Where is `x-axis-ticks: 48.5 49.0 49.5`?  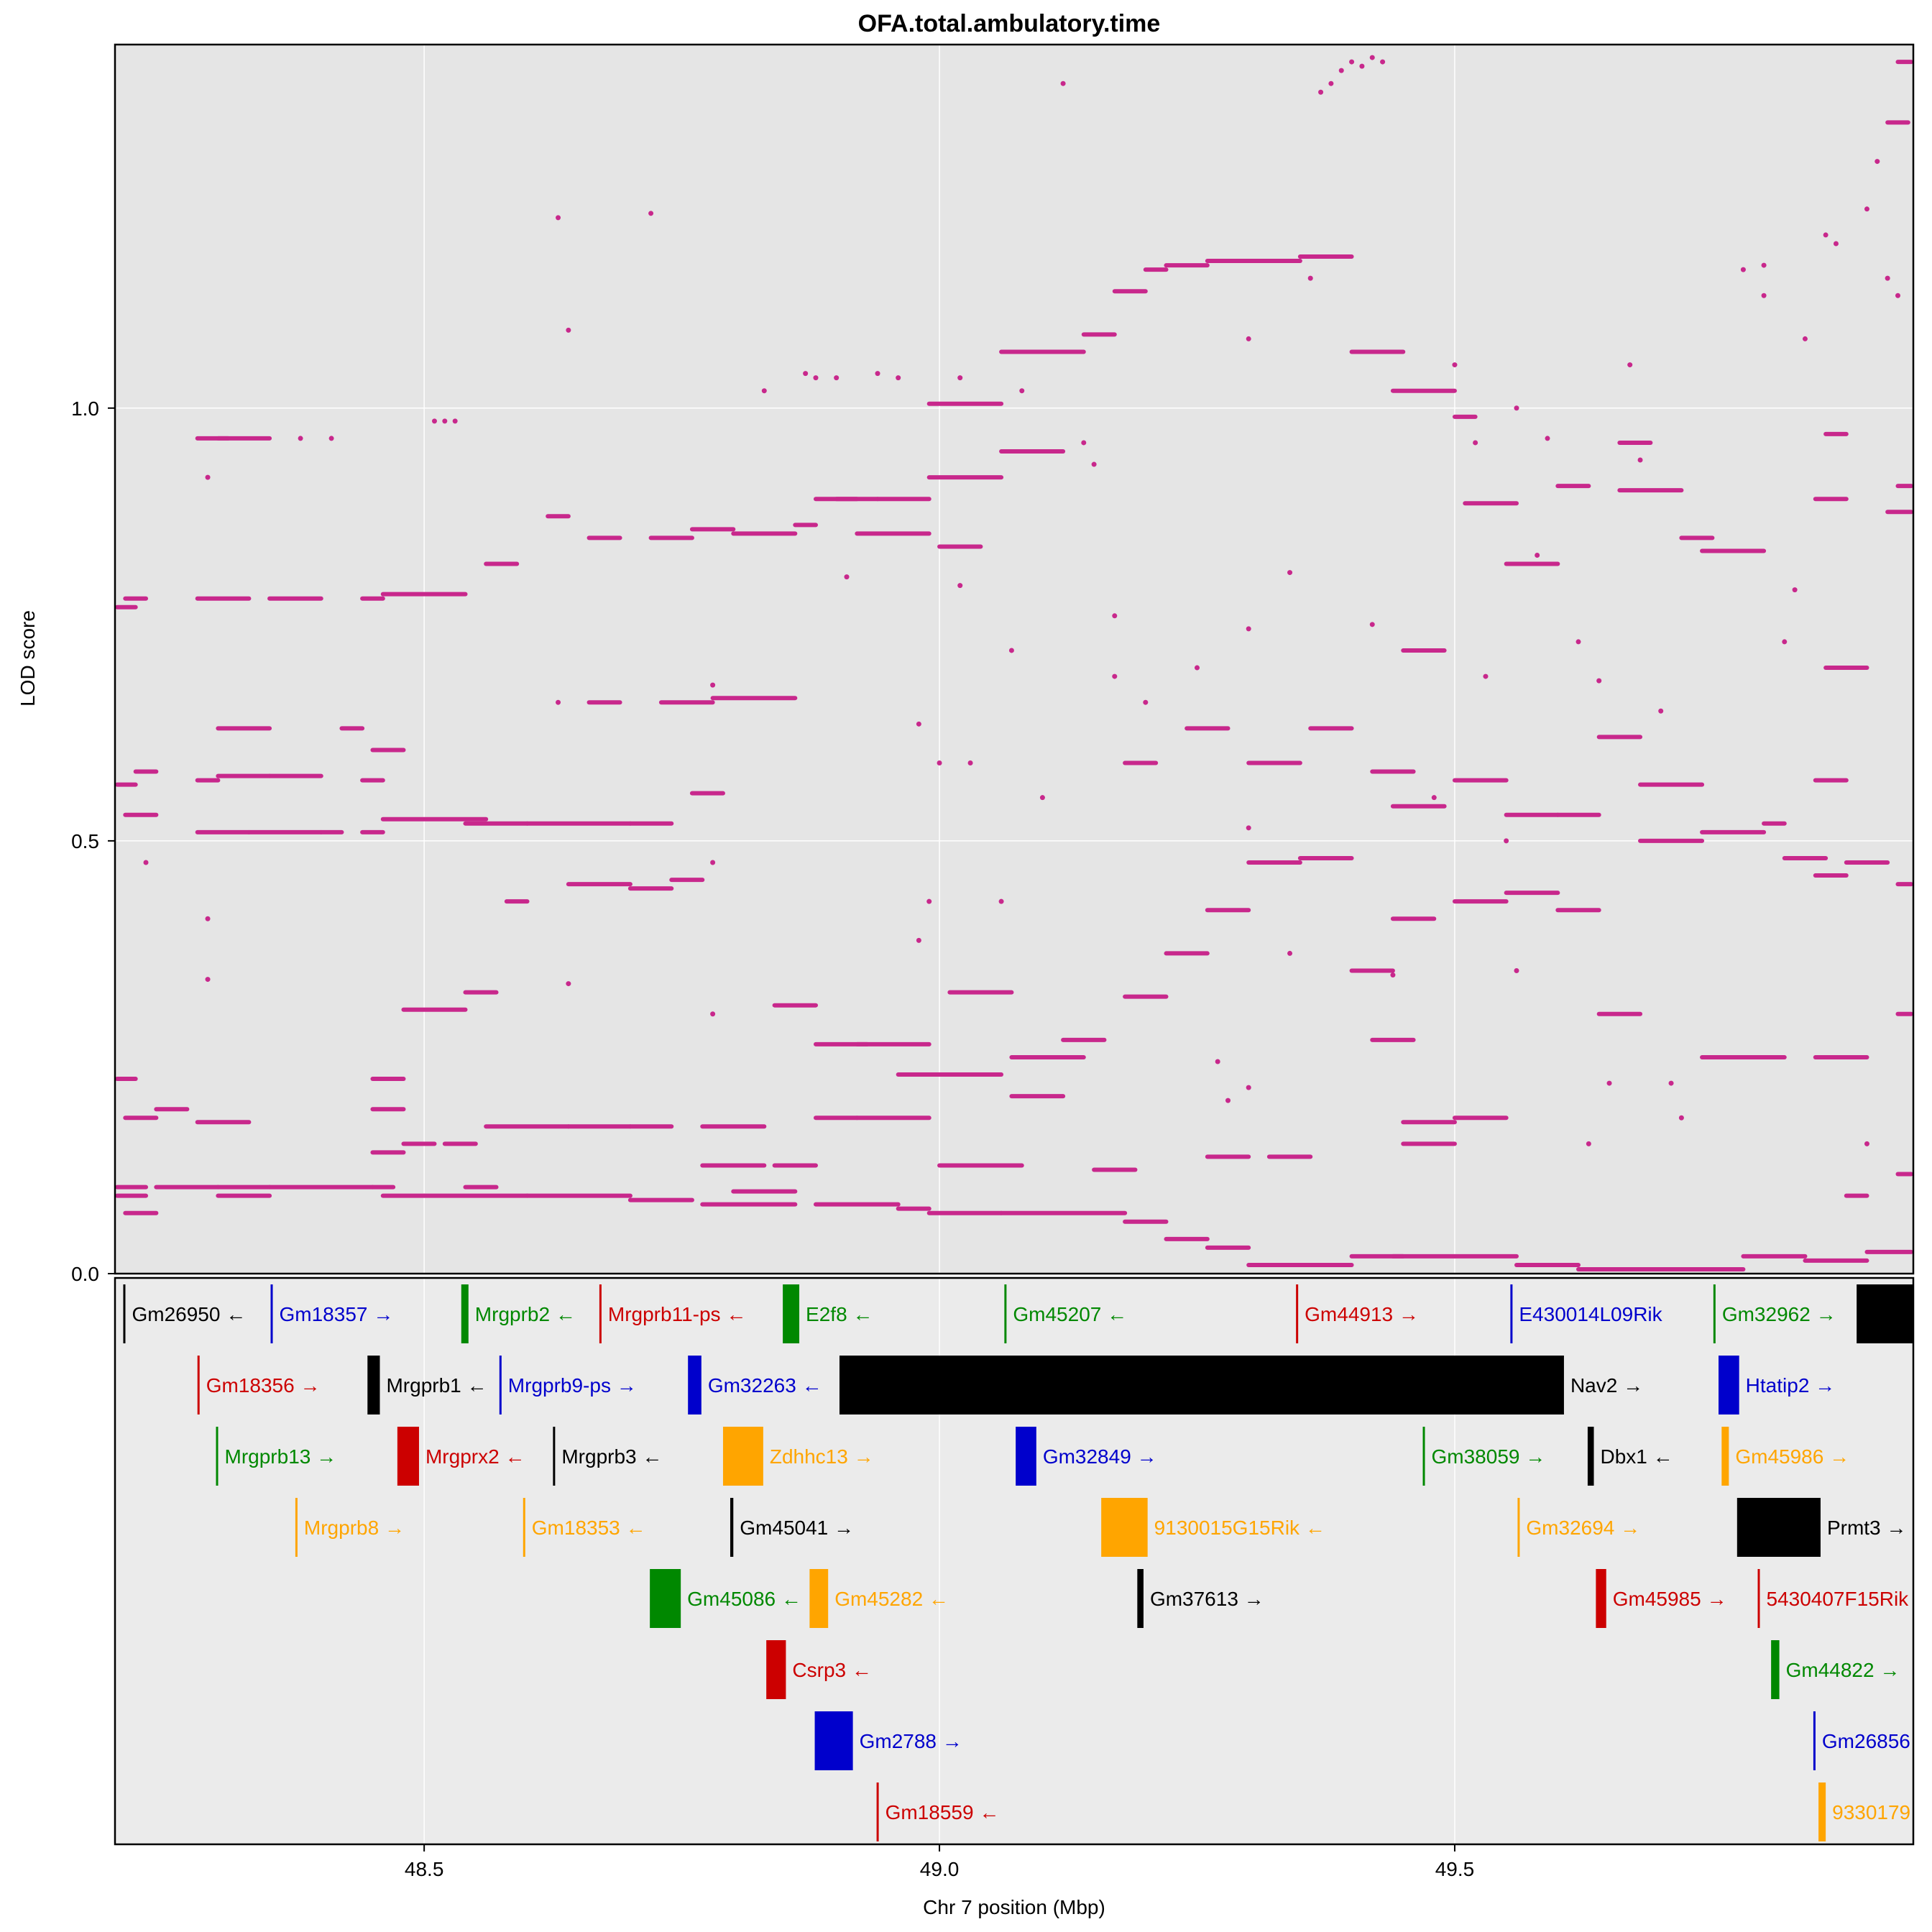 x-axis-ticks: 48.5 49.0 49.5 is located at coordinates (939, 1862).